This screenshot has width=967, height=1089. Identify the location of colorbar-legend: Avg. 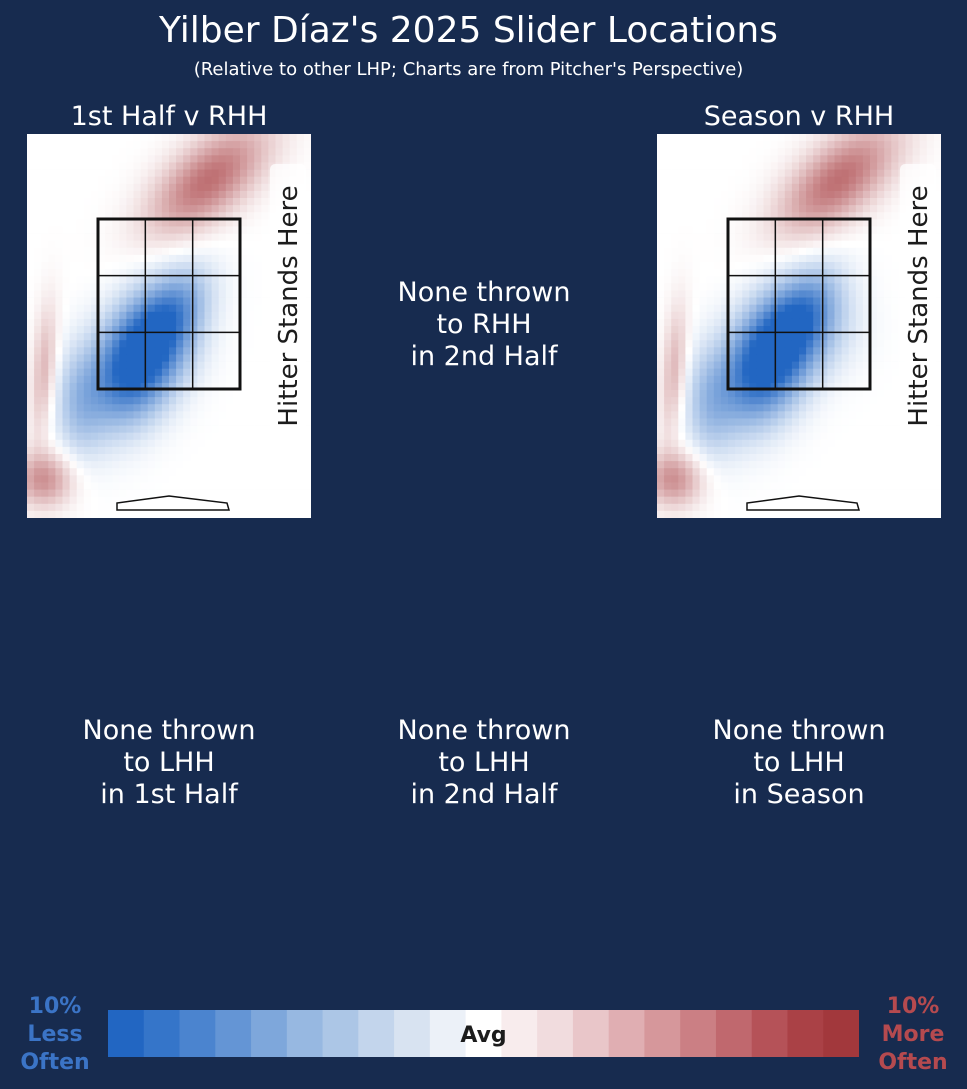
(484, 1033).